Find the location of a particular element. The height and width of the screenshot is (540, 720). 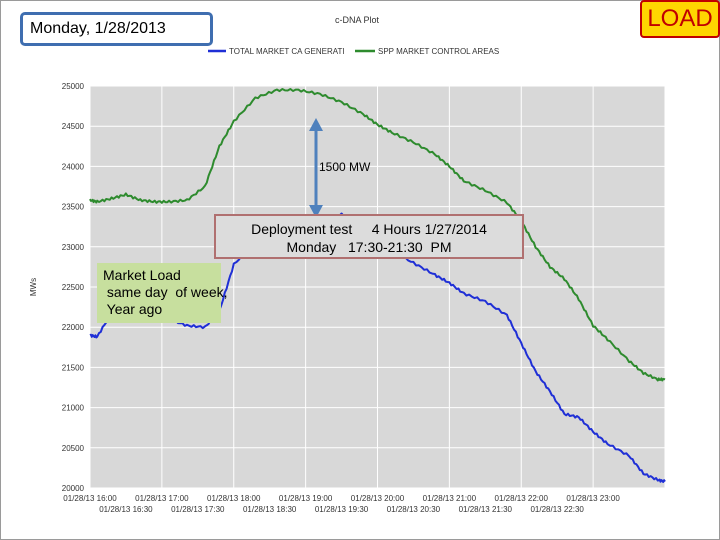

arrow-head-down is located at coordinates (316, 211).